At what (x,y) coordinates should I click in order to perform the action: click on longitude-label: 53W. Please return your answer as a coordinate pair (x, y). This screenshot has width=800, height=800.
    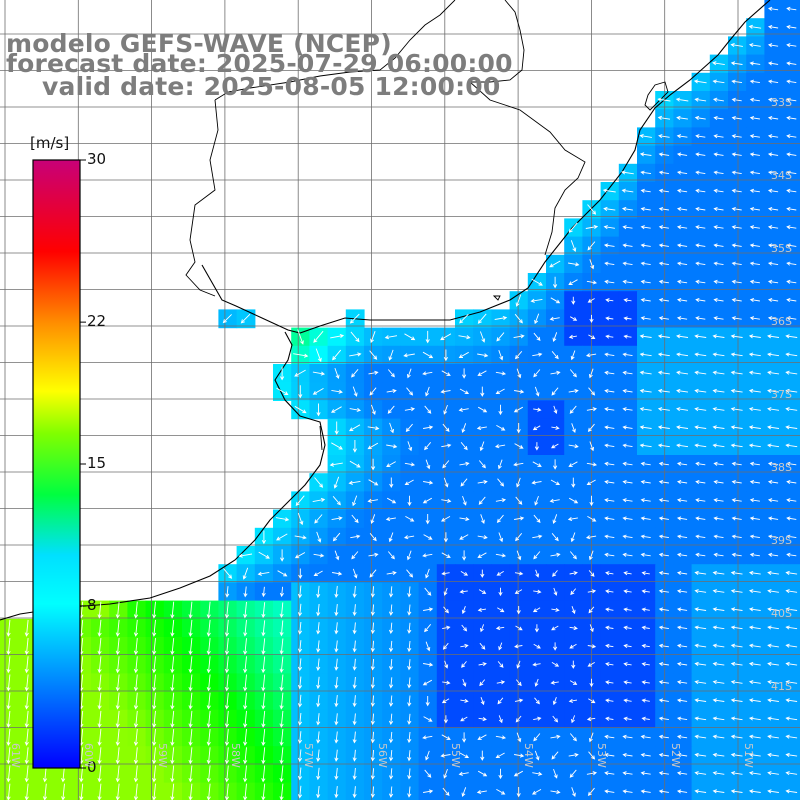
    Looking at the image, I should click on (602, 755).